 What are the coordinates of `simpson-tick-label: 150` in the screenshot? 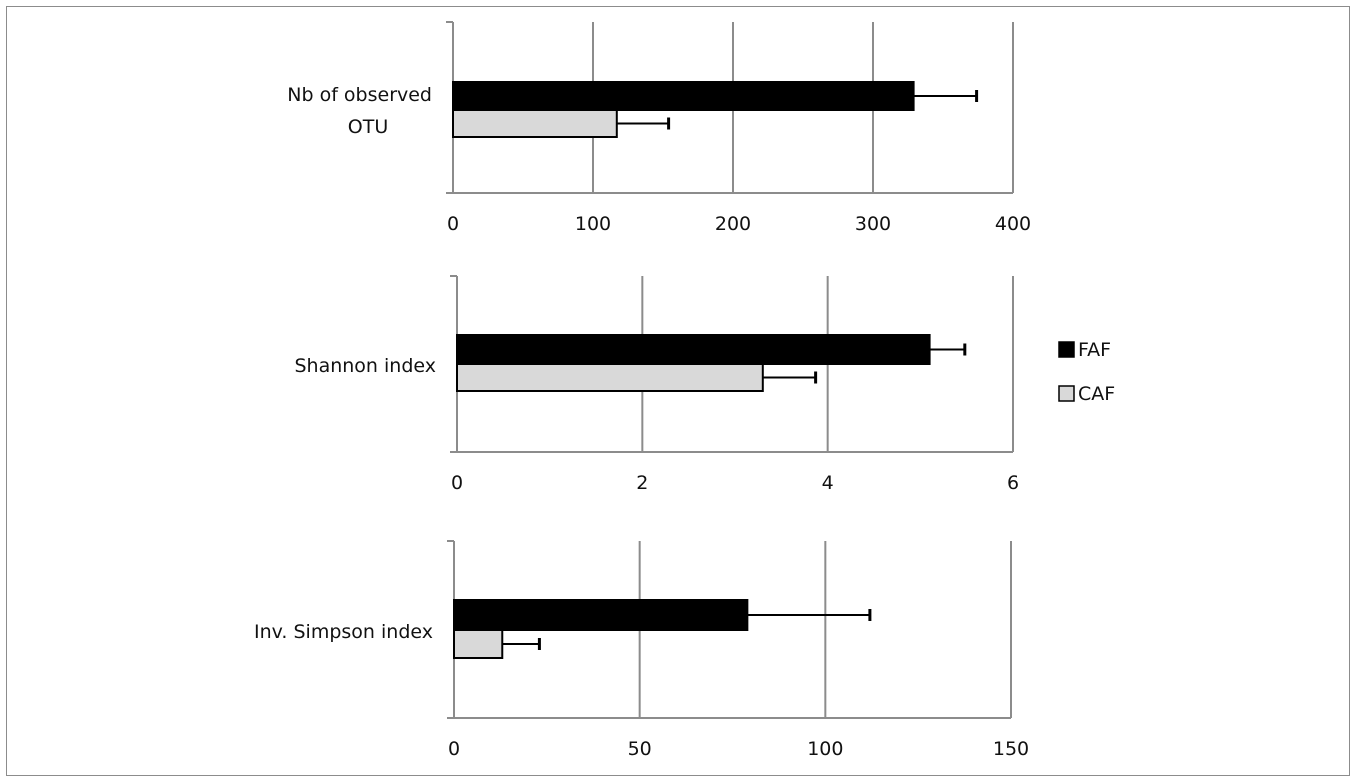 It's located at (1011, 749).